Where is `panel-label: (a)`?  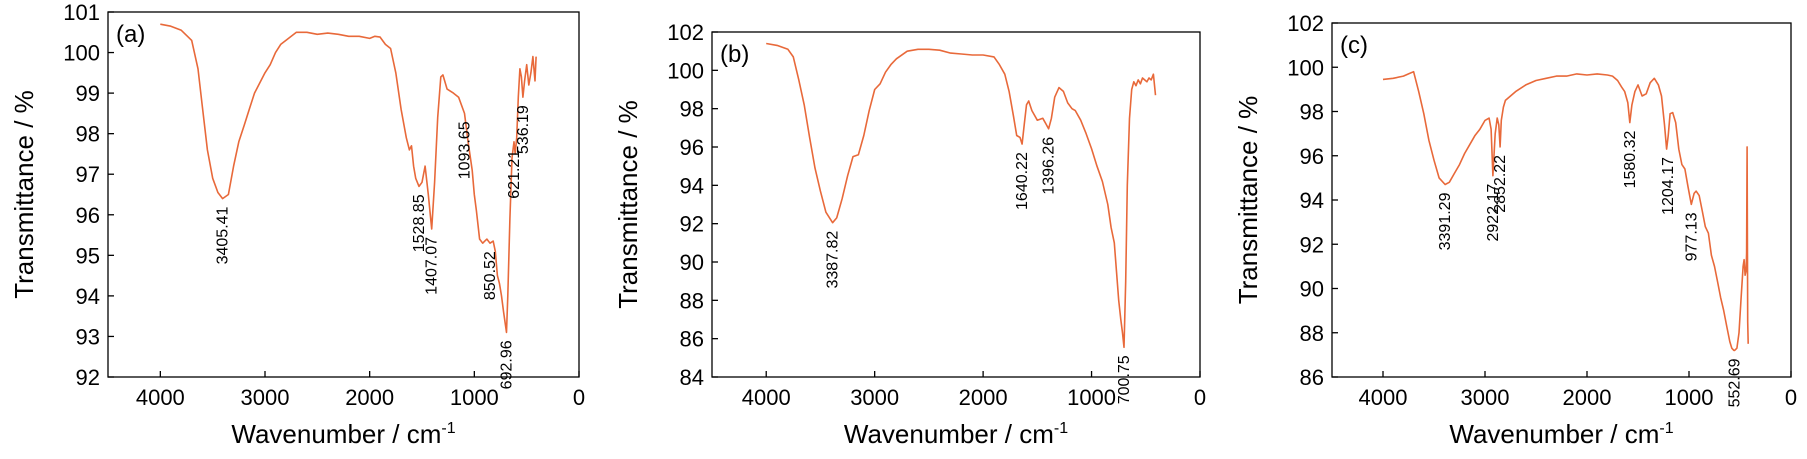
panel-label: (a) is located at coordinates (130, 34).